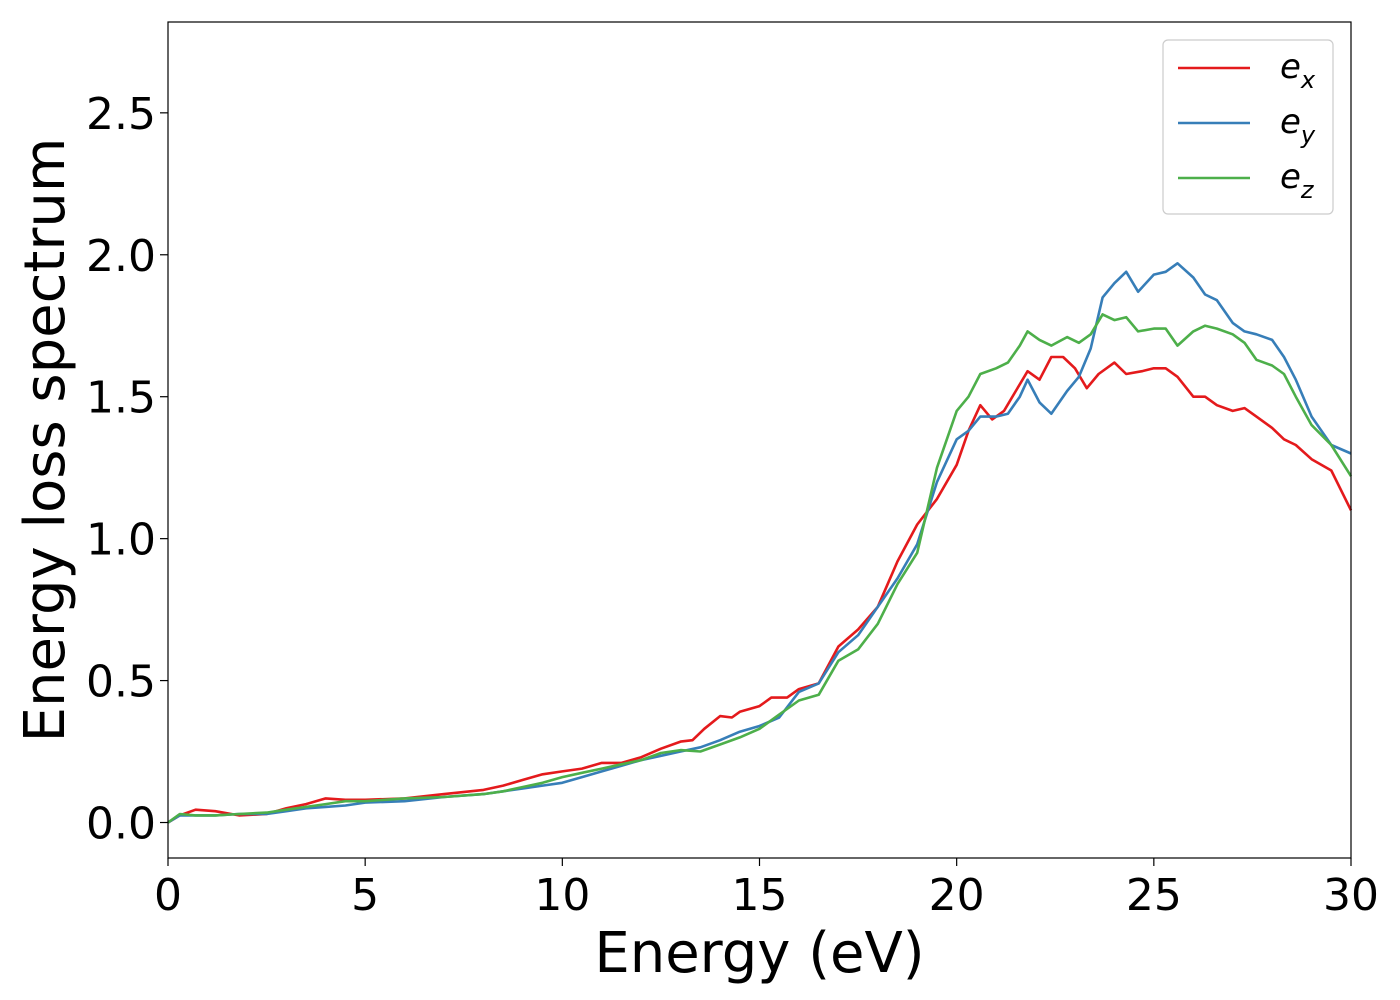  Describe the element at coordinates (121, 540) in the screenshot. I see `y-tick-label: 1.0` at that location.